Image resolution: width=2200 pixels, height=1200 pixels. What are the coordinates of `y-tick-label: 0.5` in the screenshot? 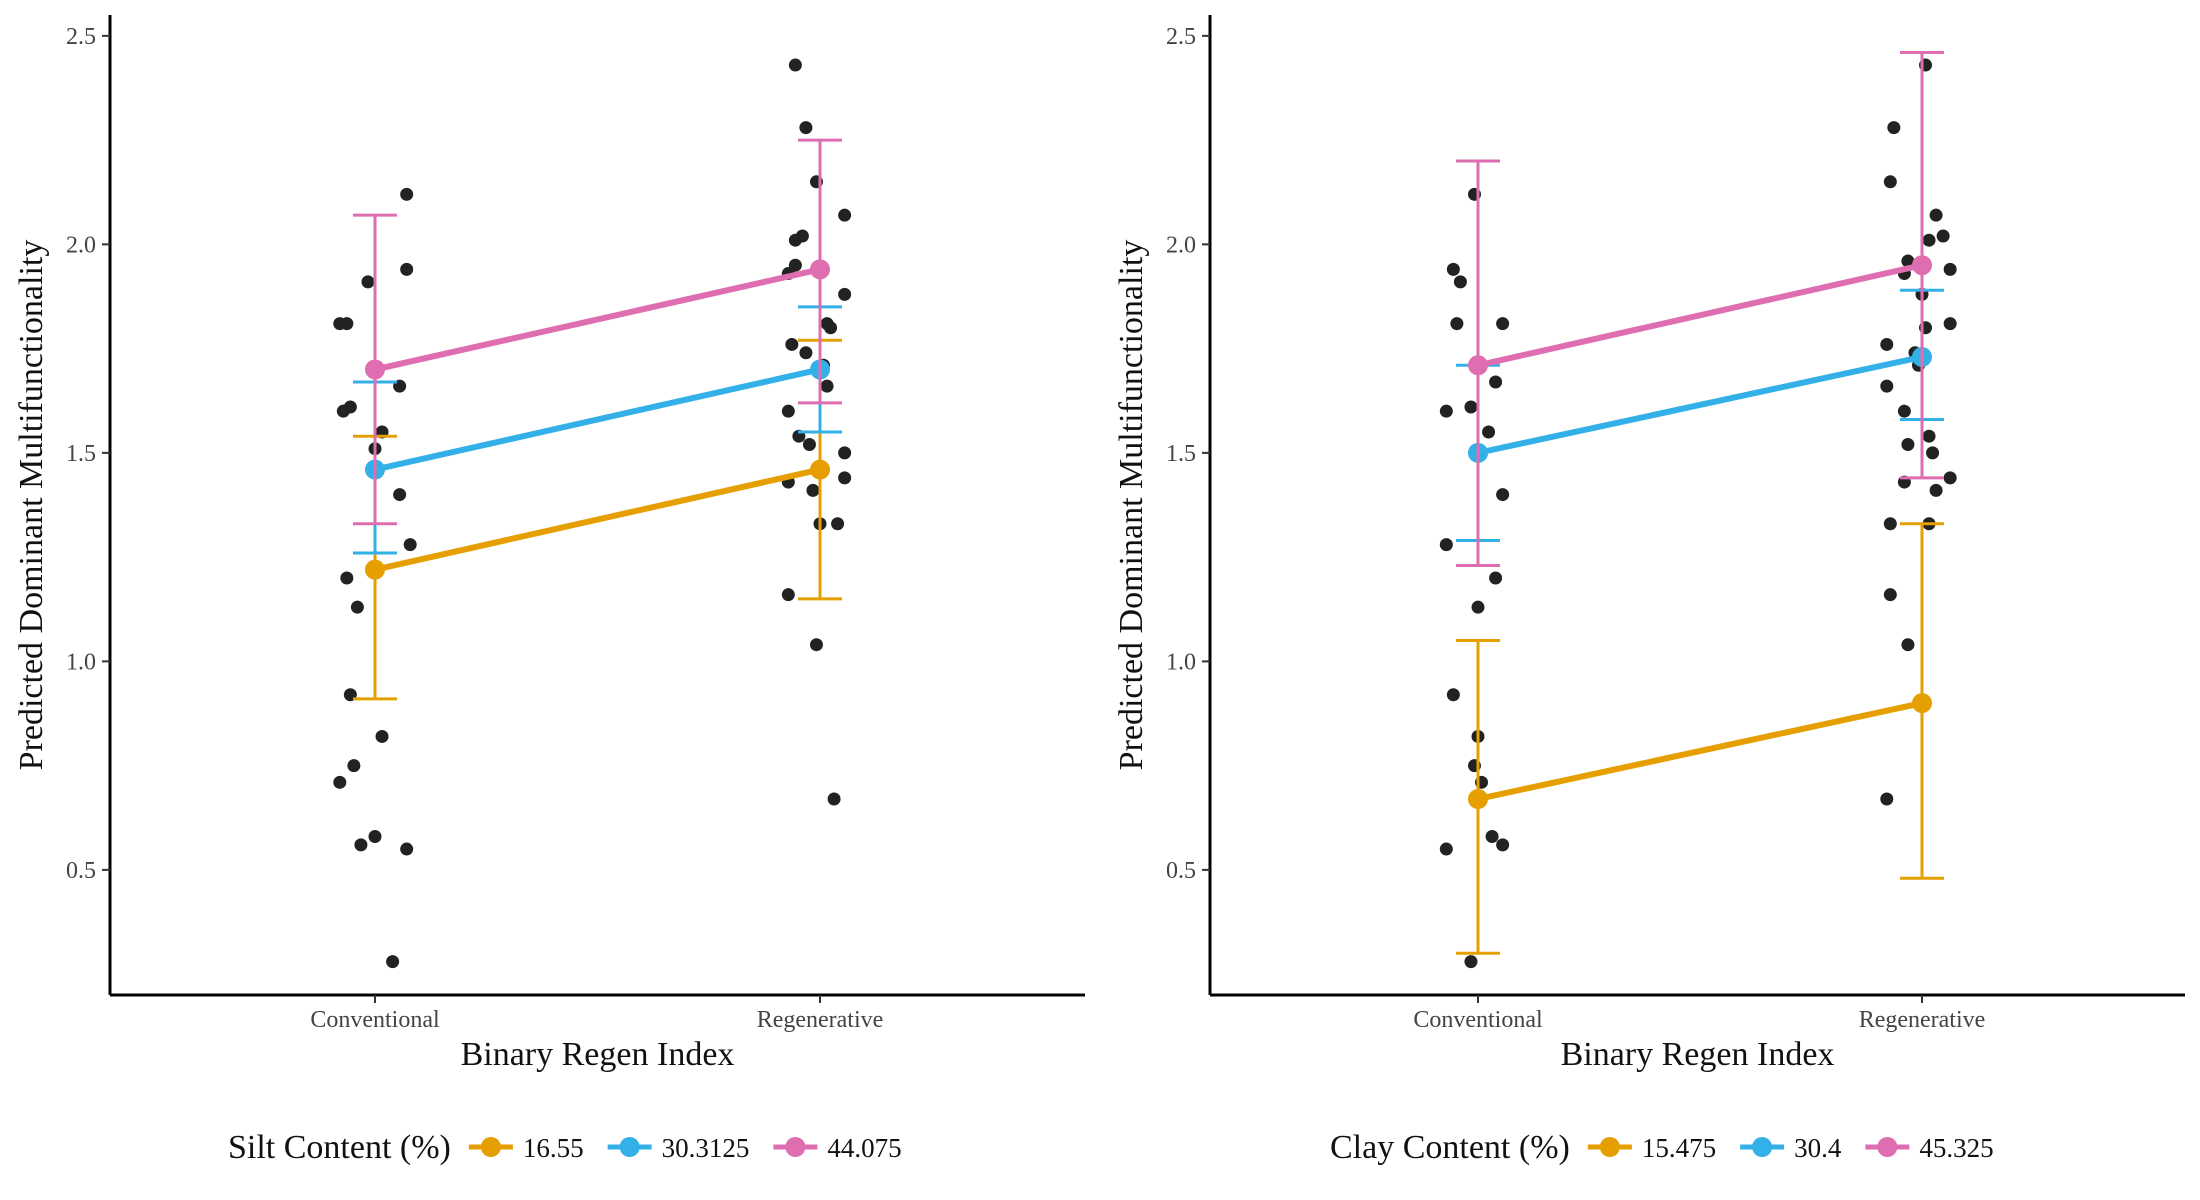 It's located at (81, 871).